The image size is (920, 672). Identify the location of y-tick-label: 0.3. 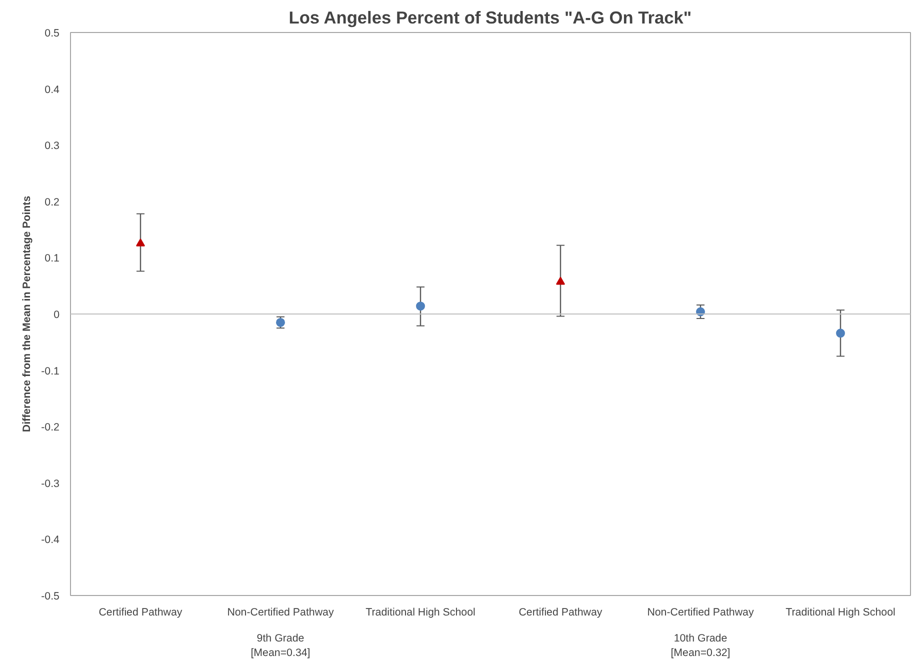
(52, 146).